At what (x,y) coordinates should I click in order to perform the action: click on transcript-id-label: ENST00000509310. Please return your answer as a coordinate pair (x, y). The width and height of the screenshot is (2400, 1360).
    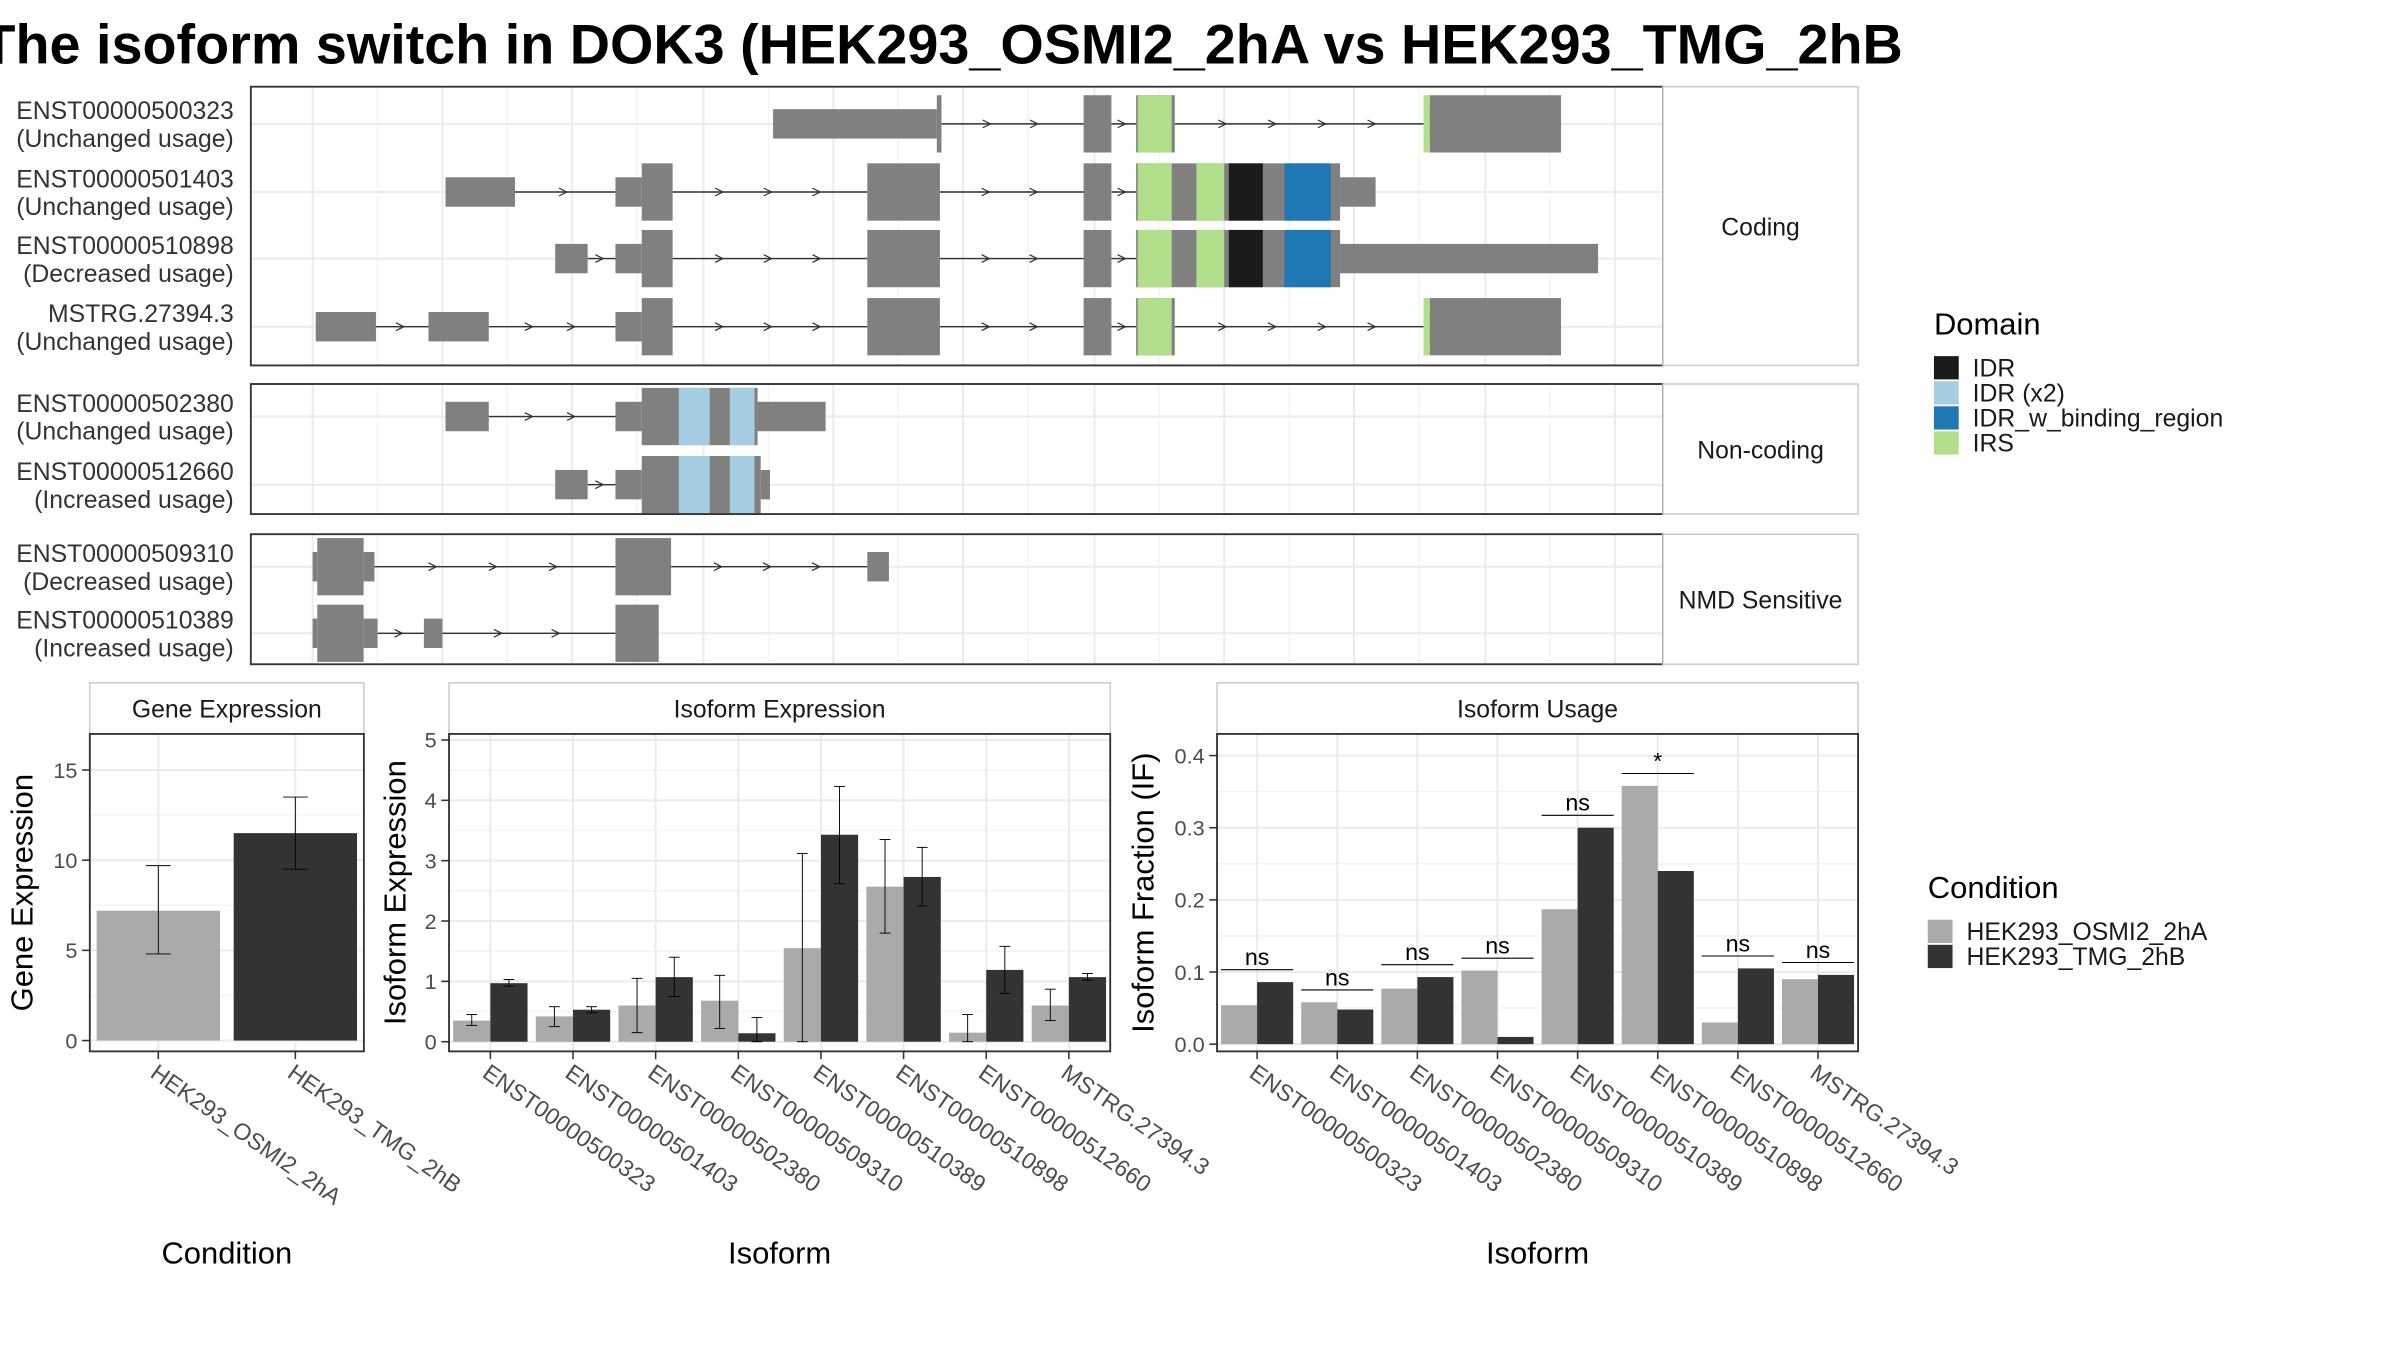
    Looking at the image, I should click on (125, 554).